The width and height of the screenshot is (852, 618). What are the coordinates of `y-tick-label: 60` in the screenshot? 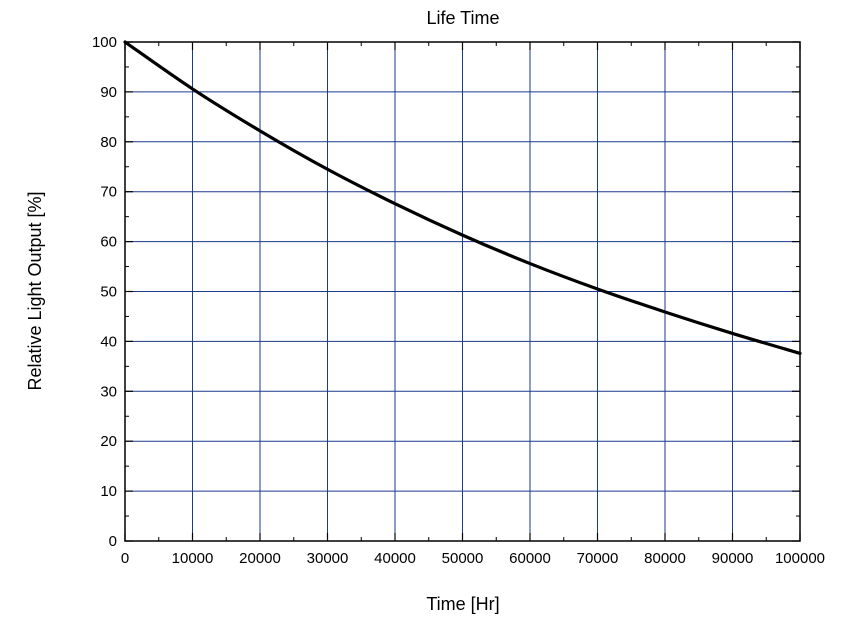 It's located at (108, 242).